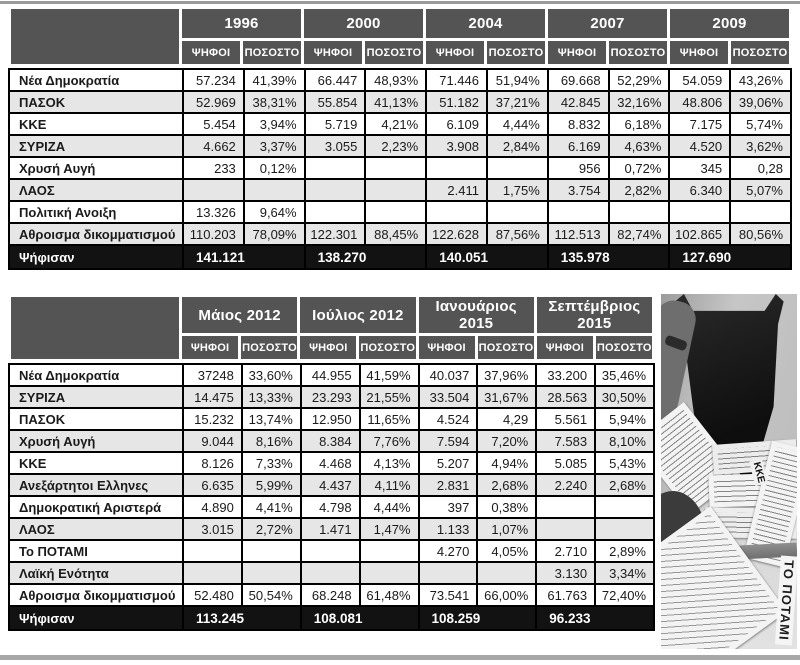 This screenshot has height=665, width=800. I want to click on vote-cell: 2.240, so click(566, 485).